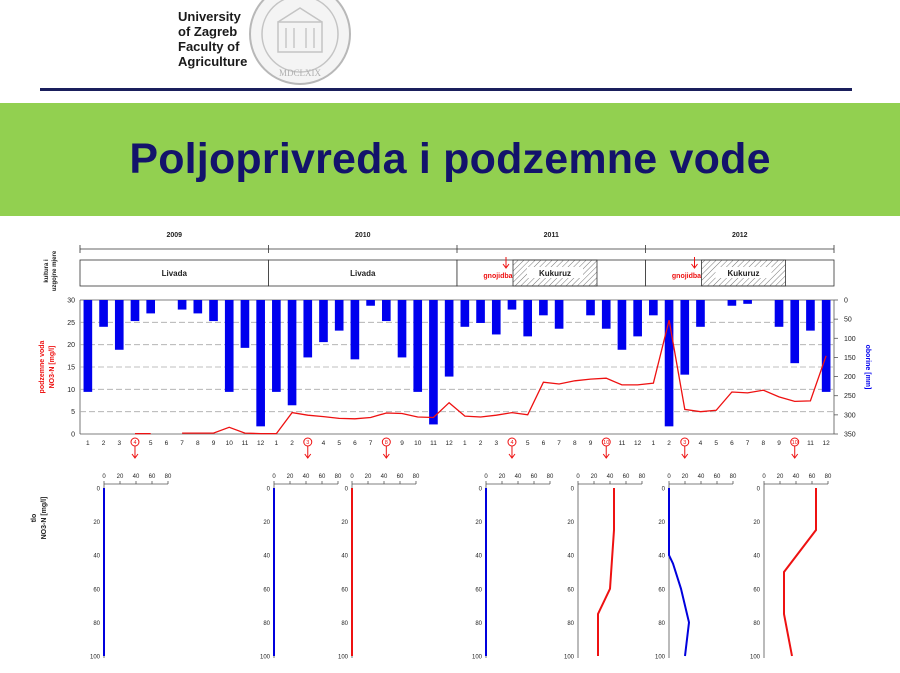 This screenshot has height=673, width=900. Describe the element at coordinates (551, 235) in the screenshot. I see `year-label: 2011` at that location.